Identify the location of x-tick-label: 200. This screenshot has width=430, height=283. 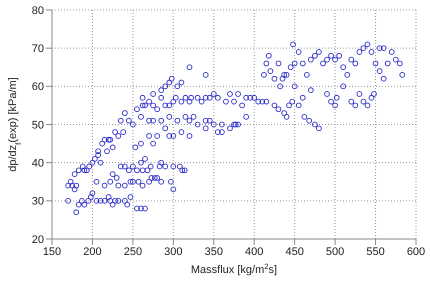
(92, 252).